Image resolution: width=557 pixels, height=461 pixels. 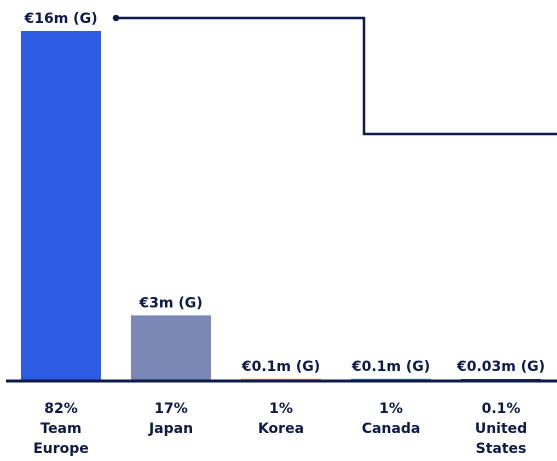 I want to click on category-label-4-1: States, so click(x=501, y=449).